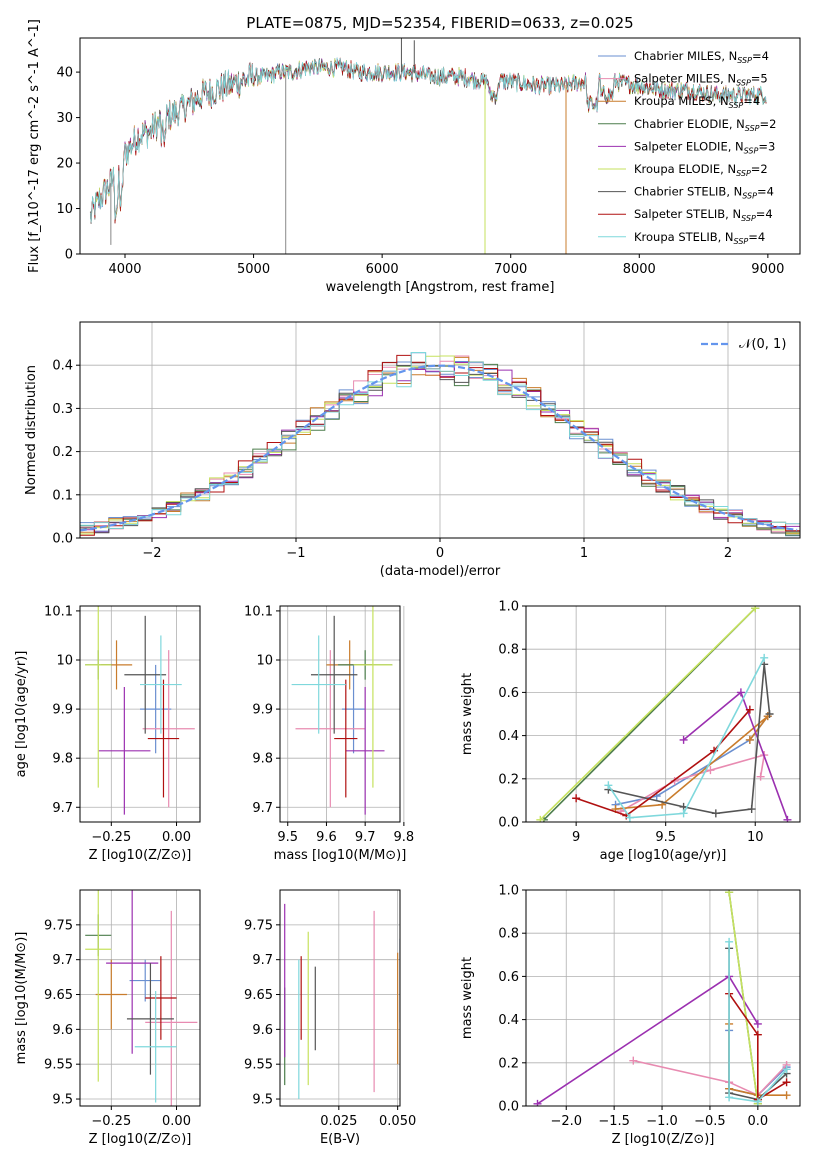 The width and height of the screenshot is (819, 1170). I want to click on y-axis-label: age [log10(age/yr)], so click(21, 714).